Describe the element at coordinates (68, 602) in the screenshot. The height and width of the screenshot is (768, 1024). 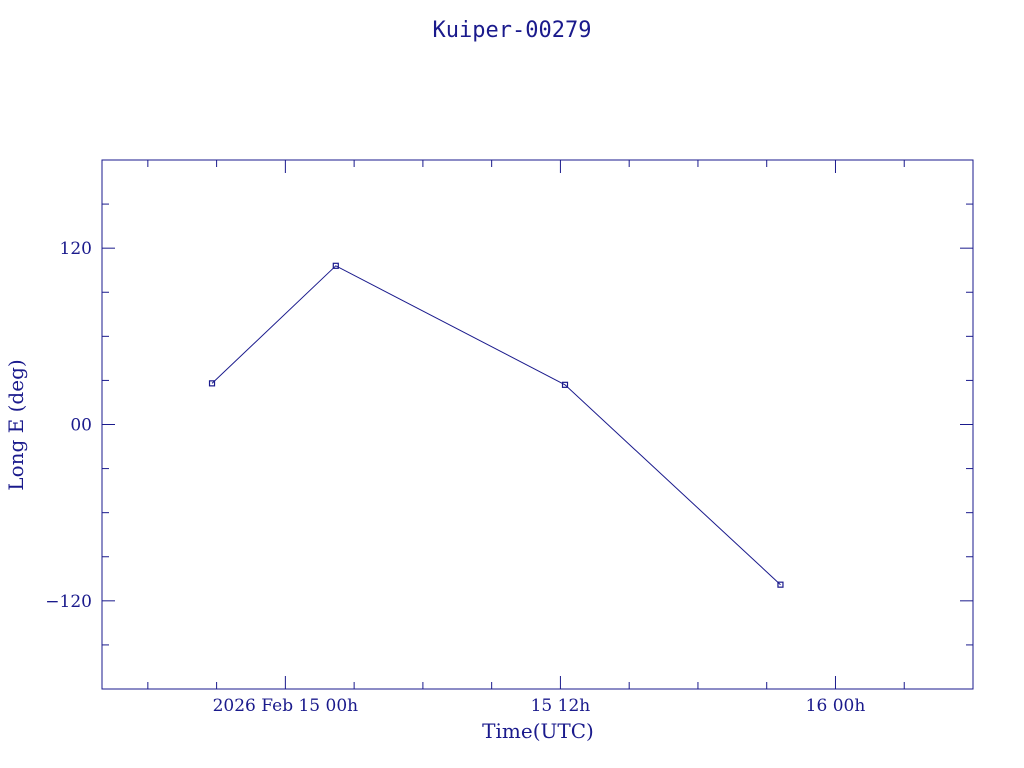
I see `y-tick-label: −120` at that location.